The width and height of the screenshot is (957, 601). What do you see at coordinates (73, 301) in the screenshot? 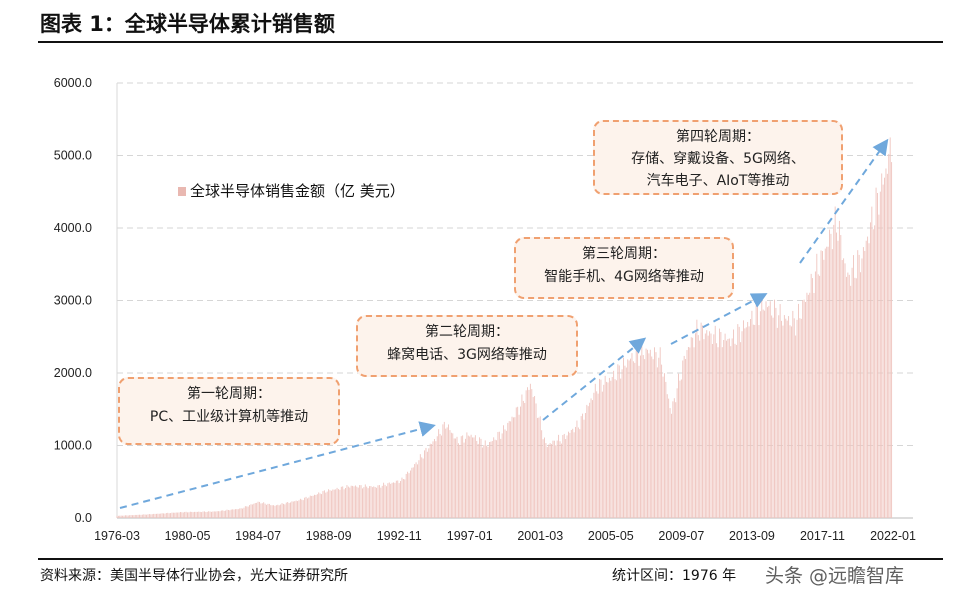
I see `y-tick-label: 3000.0` at bounding box center [73, 301].